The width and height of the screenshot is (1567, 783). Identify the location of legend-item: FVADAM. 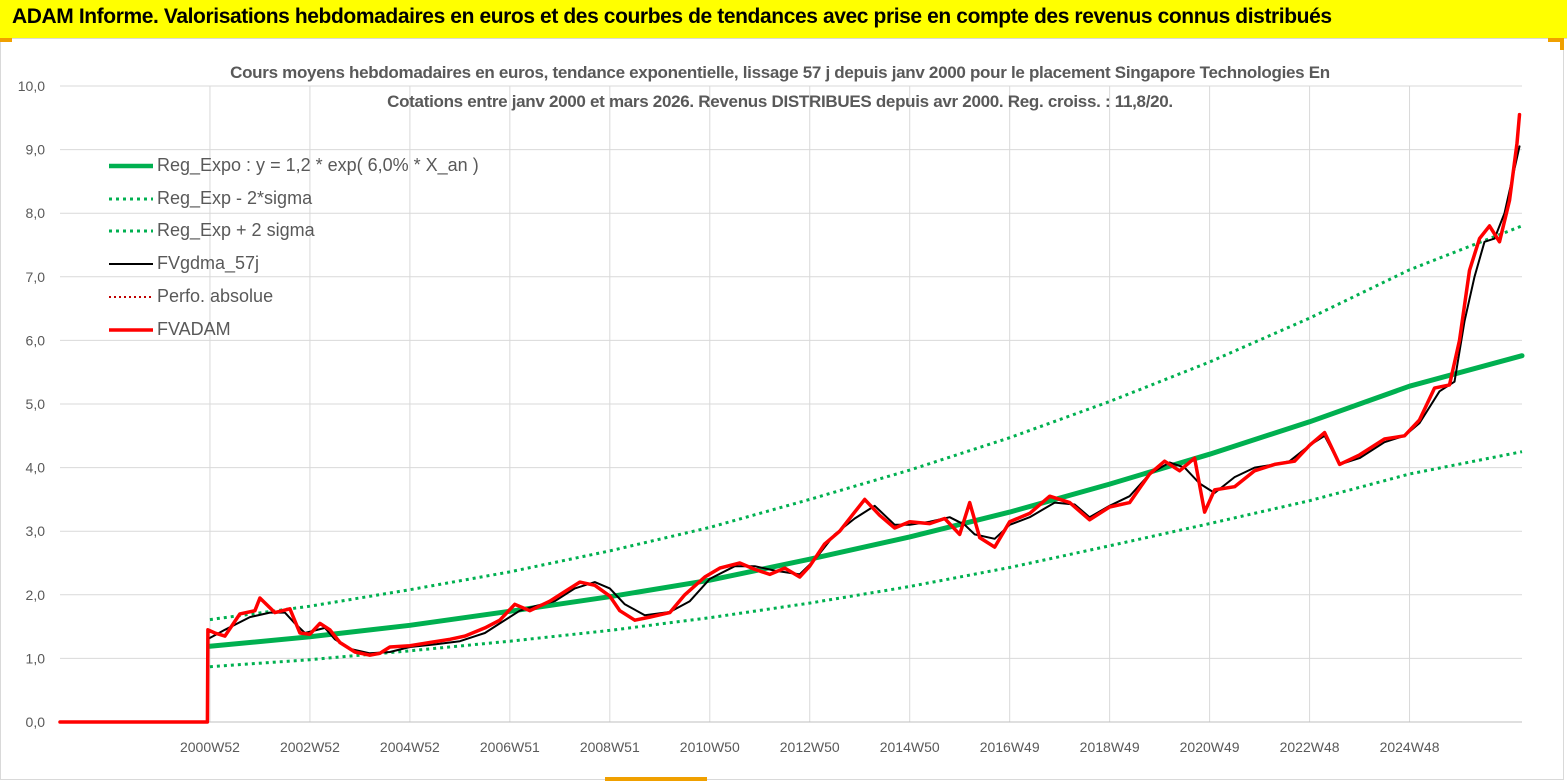
(318, 330).